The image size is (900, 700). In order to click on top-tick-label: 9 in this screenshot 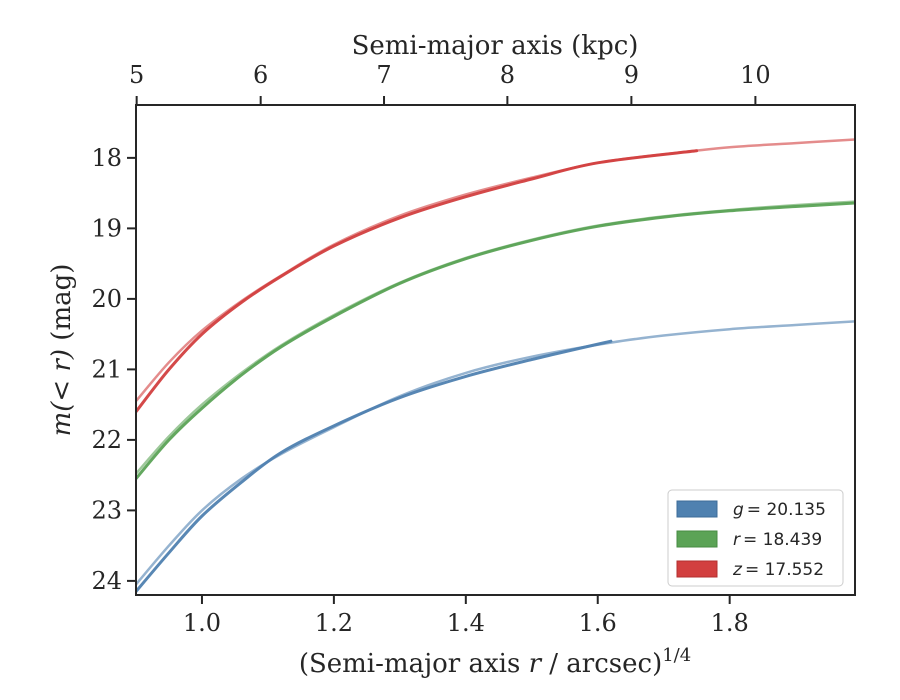, I will do `click(631, 75)`.